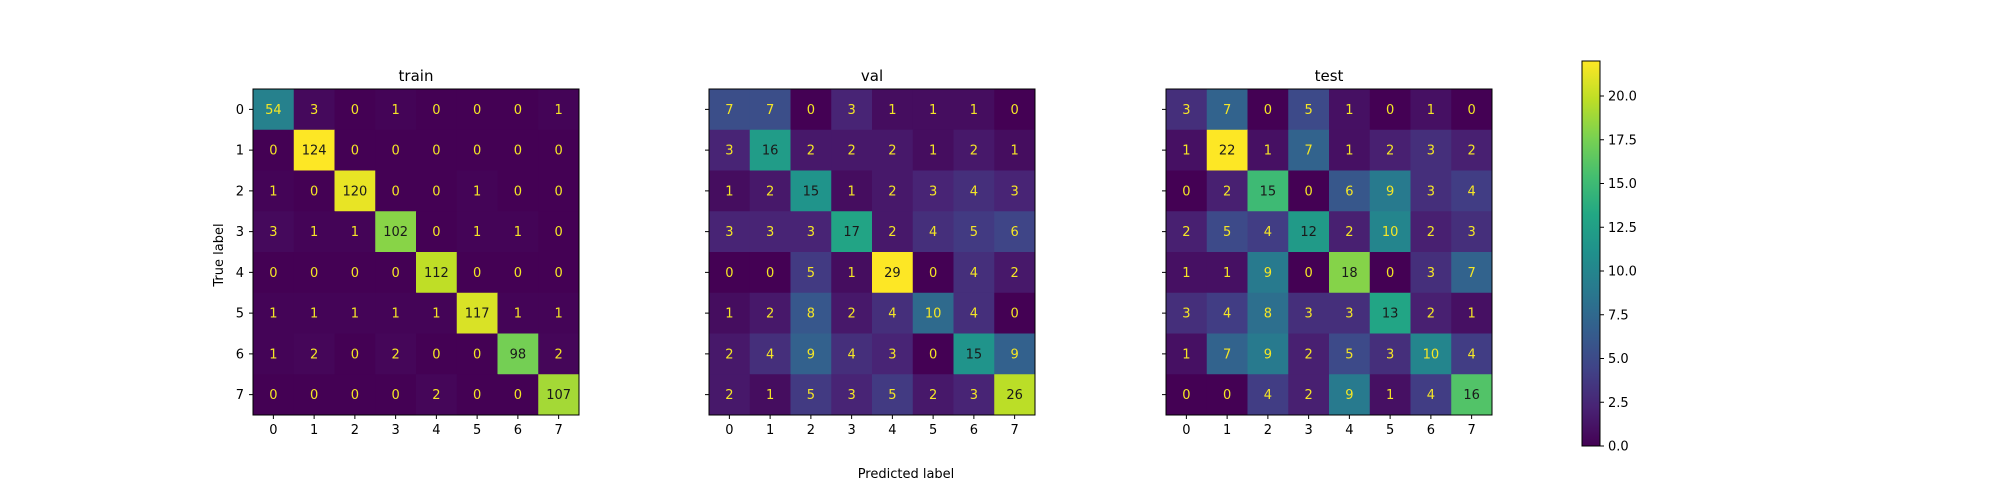 Image resolution: width=2000 pixels, height=504 pixels. I want to click on cell-value-label: 15, so click(811, 191).